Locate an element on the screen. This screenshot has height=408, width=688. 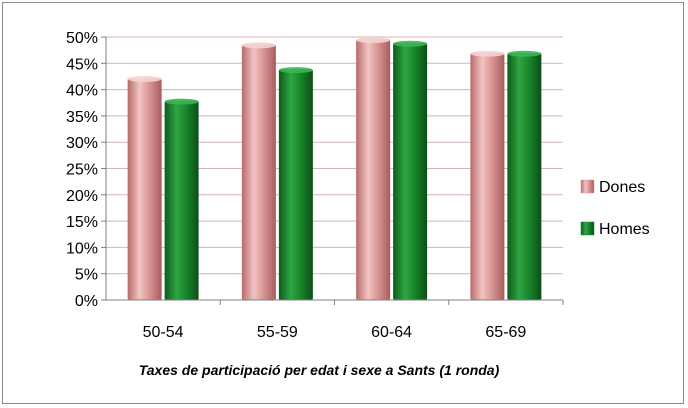
y-tick-label: 40% is located at coordinates (82, 91).